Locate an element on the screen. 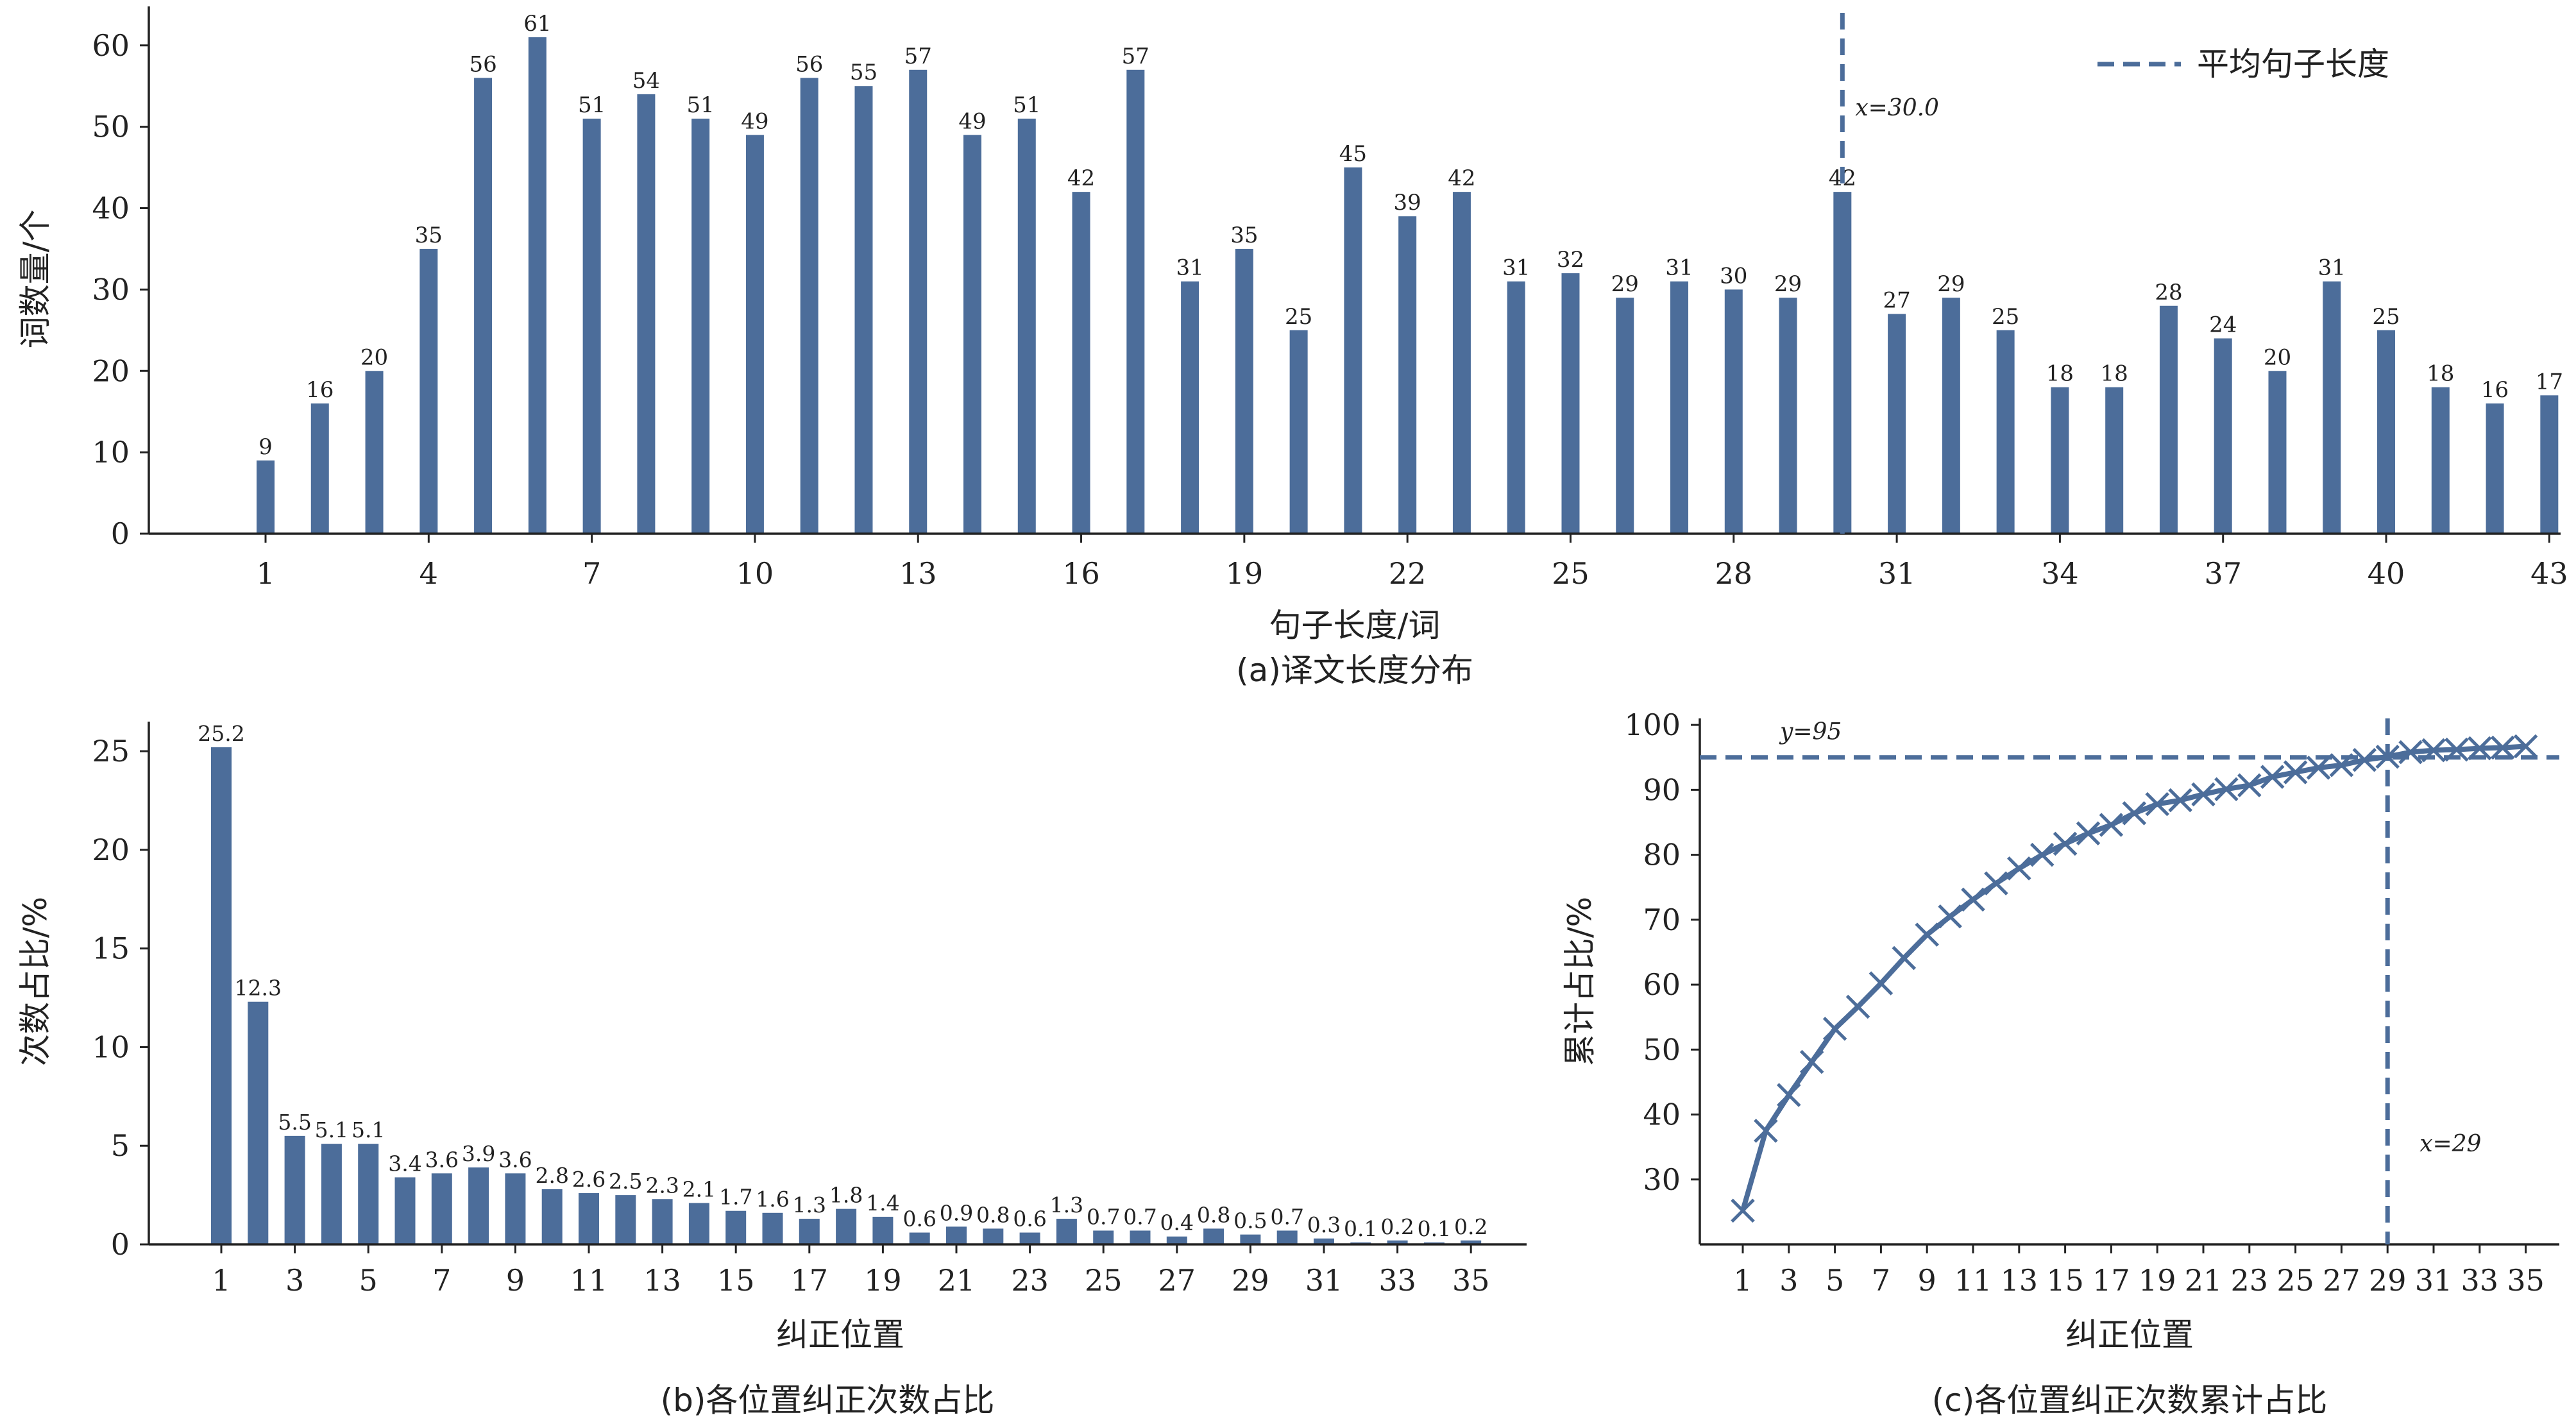 The image size is (2576, 1424). x-tick-label-a-43: 43 is located at coordinates (2549, 573).